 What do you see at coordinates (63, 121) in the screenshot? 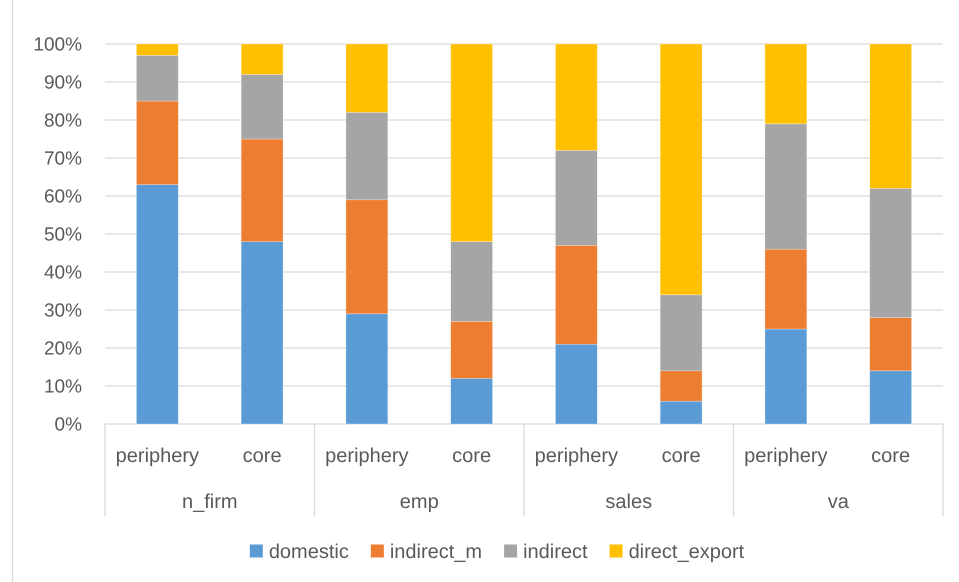
I see `y-tick-label: 80%` at bounding box center [63, 121].